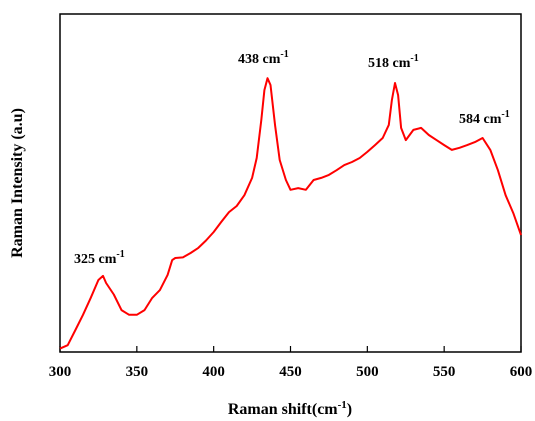  I want to click on x-label-end: ), so click(349, 409).